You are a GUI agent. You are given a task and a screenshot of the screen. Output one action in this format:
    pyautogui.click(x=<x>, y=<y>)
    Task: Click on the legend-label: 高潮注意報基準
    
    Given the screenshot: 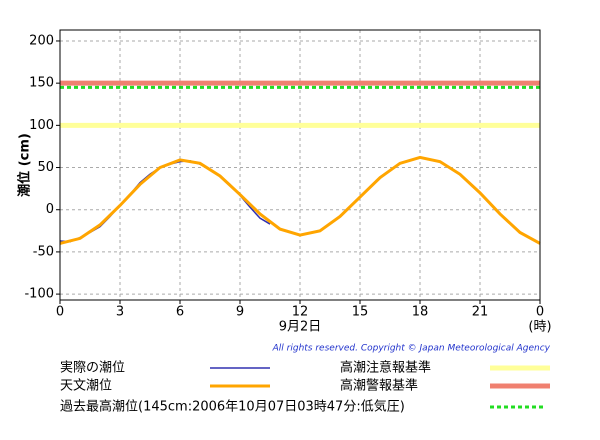 What is the action you would take?
    pyautogui.click(x=385, y=368)
    